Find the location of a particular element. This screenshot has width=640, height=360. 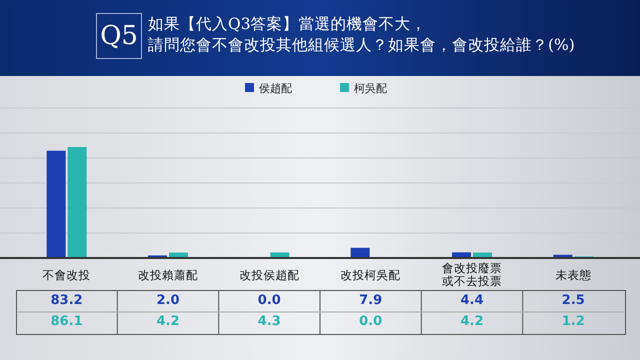

annotation: Q5 is located at coordinates (119, 36).